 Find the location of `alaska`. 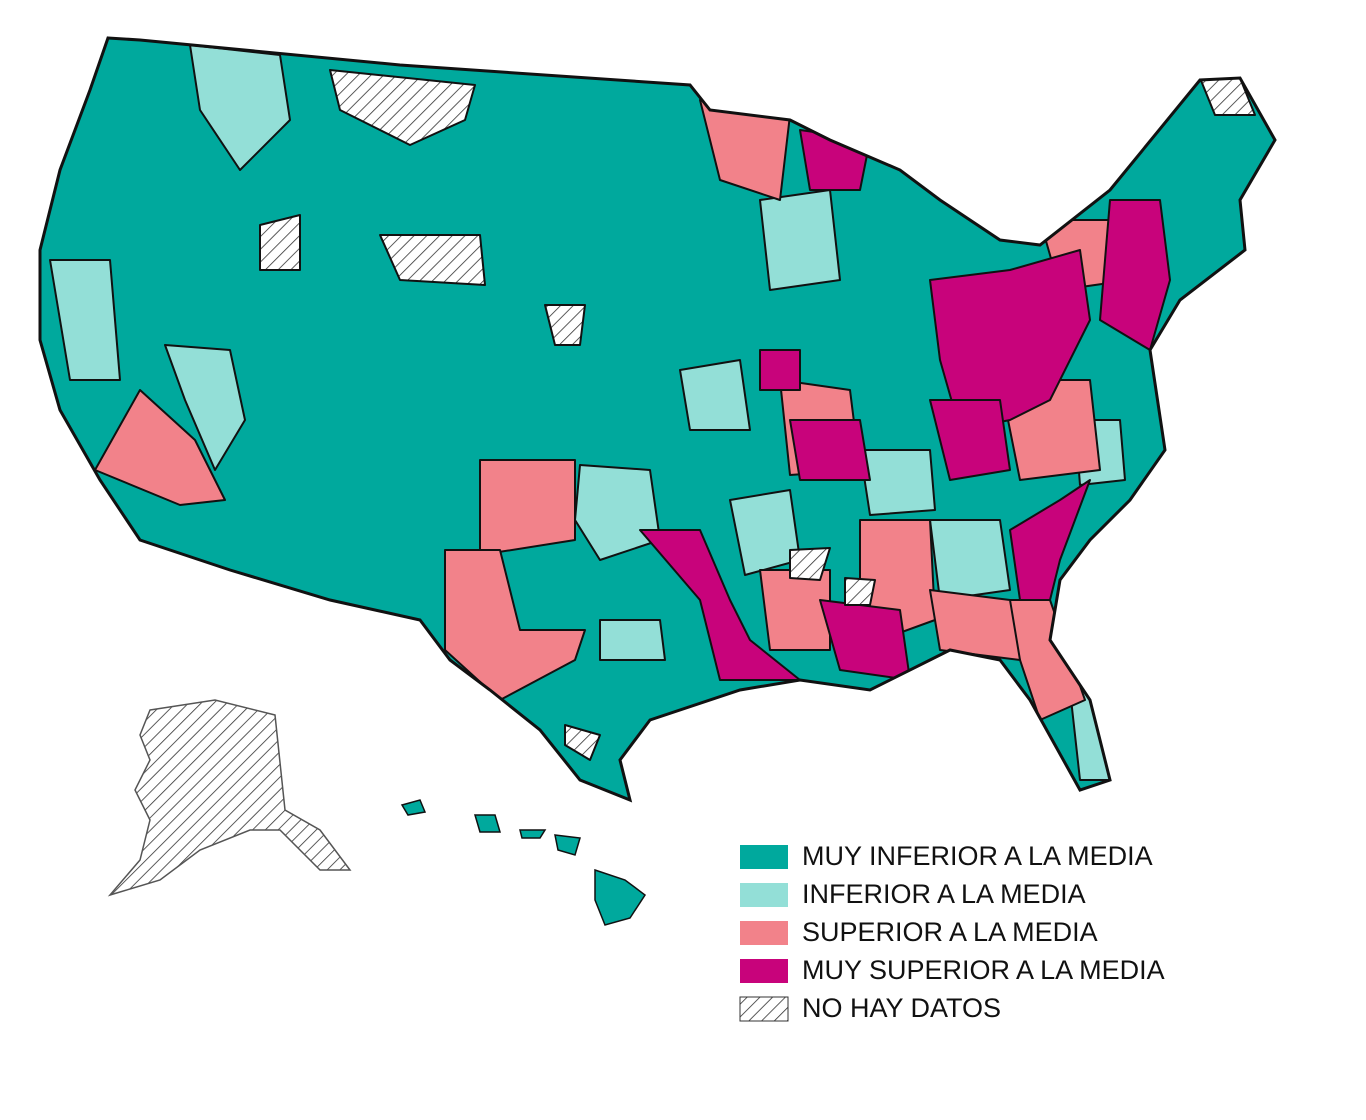

alaska is located at coordinates (229, 798).